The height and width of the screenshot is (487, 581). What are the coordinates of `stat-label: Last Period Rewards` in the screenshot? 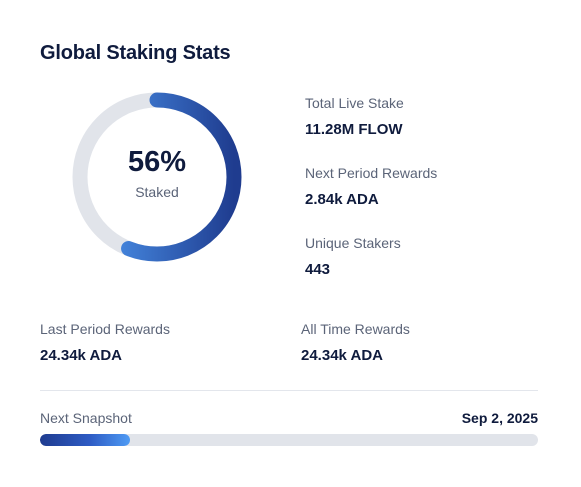 It's located at (105, 329).